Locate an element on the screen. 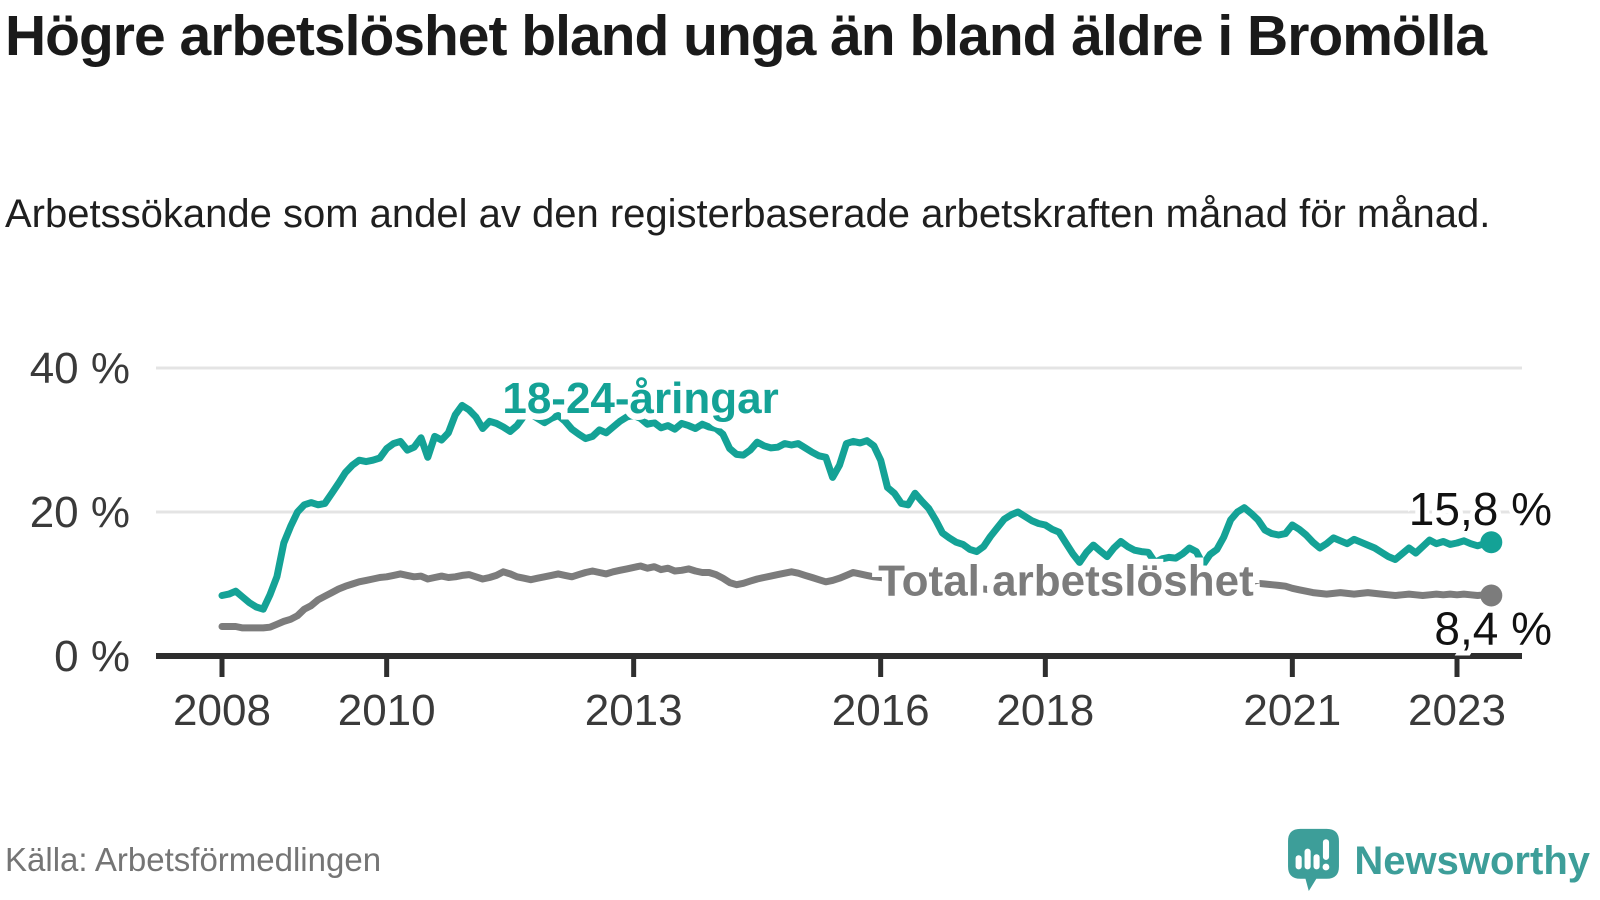  y-tick-label-40: 40 % is located at coordinates (80, 368).